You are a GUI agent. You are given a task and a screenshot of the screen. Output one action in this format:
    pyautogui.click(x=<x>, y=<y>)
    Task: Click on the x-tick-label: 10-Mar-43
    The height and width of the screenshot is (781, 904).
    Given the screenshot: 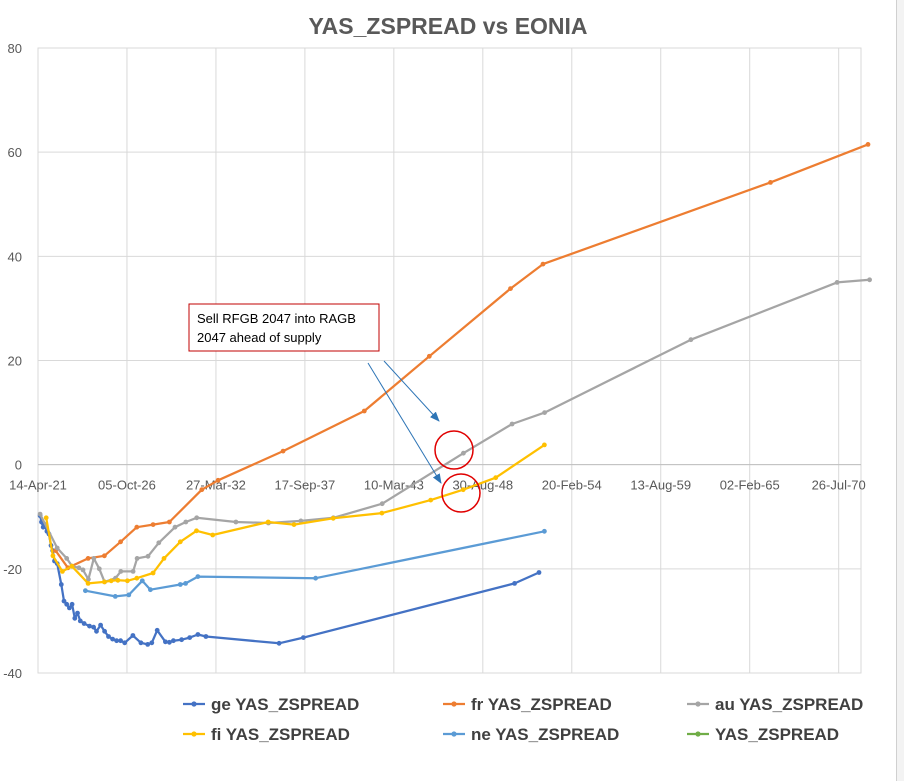 What is the action you would take?
    pyautogui.click(x=394, y=485)
    